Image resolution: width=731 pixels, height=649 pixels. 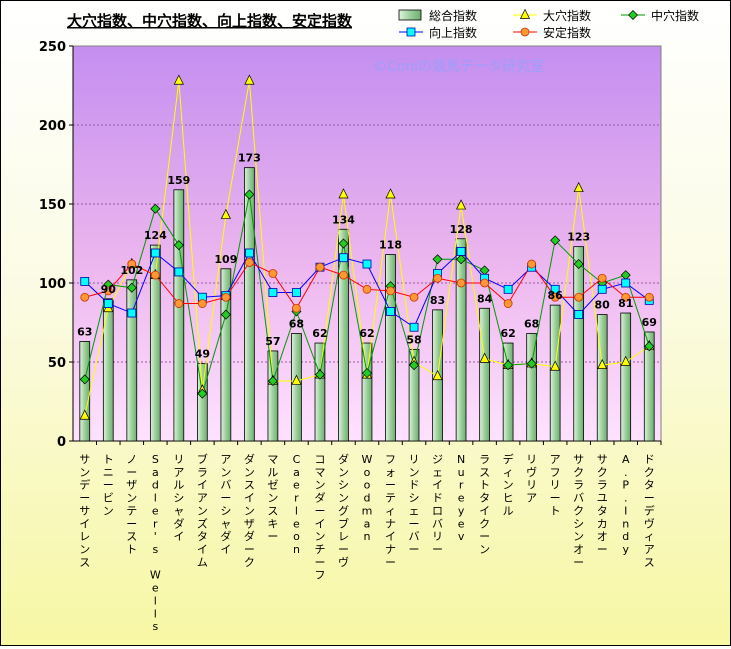 What do you see at coordinates (603, 305) in the screenshot?
I see `bar-data-label: 80` at bounding box center [603, 305].